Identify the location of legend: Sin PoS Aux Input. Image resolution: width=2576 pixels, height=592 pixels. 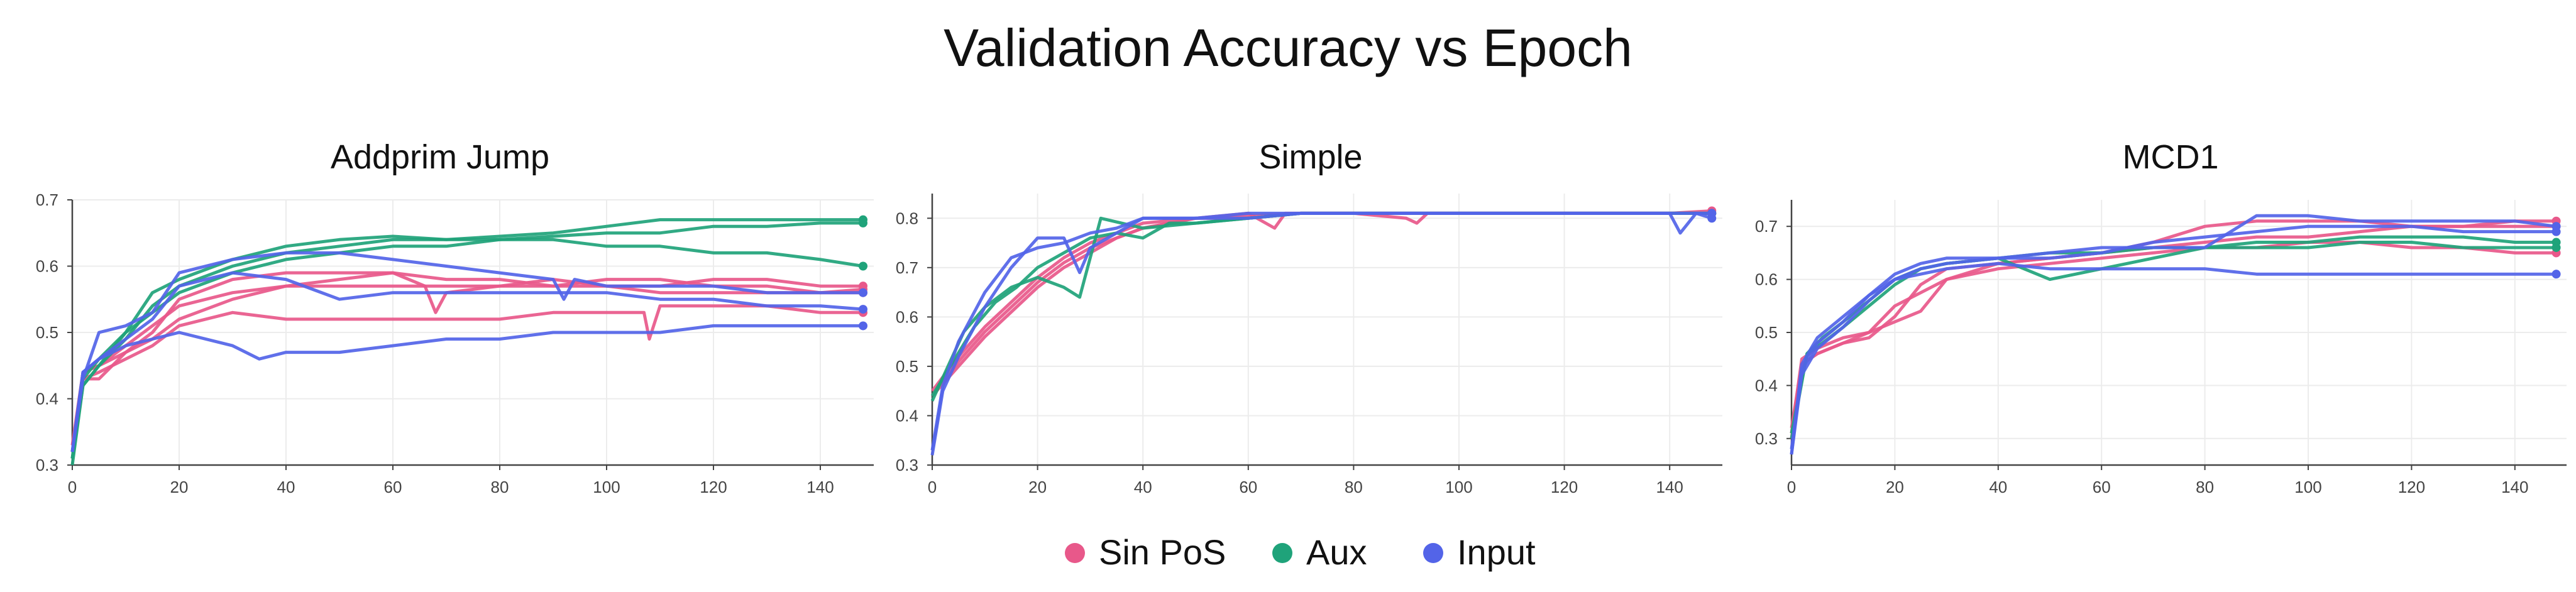
(1301, 552).